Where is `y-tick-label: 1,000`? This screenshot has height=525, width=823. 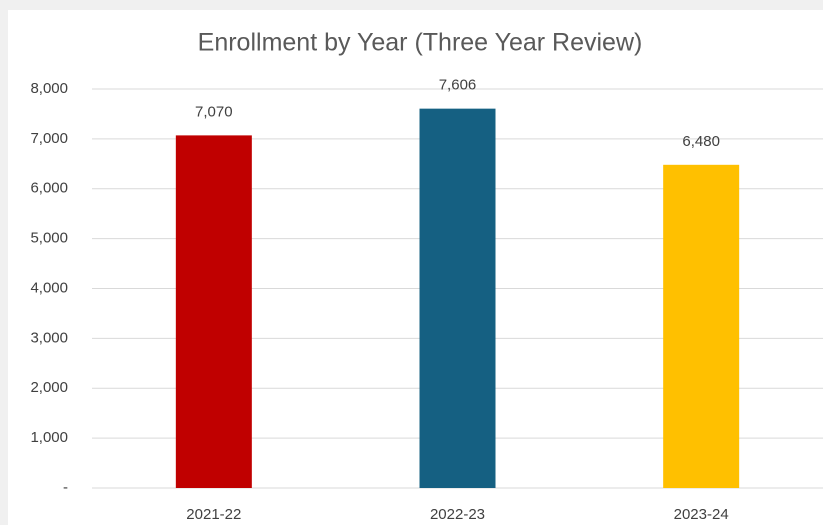
y-tick-label: 1,000 is located at coordinates (49, 437).